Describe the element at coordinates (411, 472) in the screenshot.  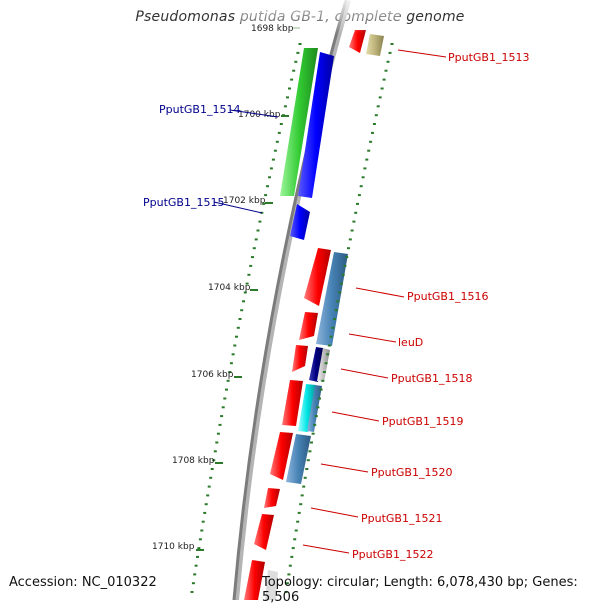
I see `gene-label-pputgb1-1520: PputGB1_1520` at that location.